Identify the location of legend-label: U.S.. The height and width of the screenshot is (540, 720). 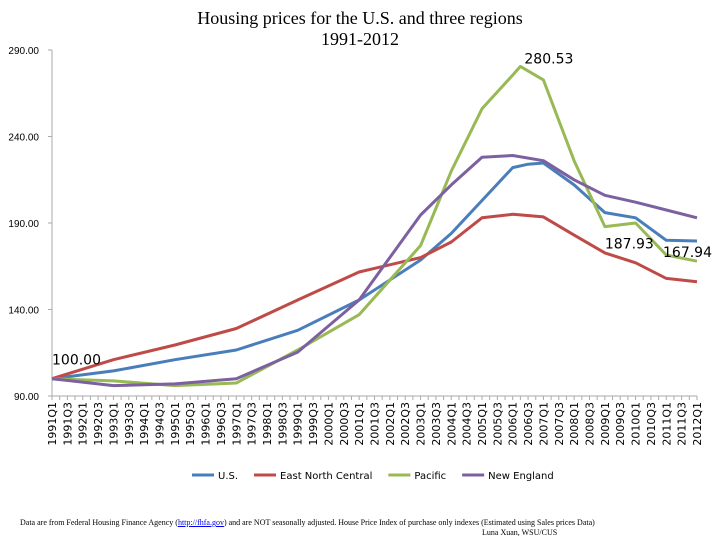
(228, 476).